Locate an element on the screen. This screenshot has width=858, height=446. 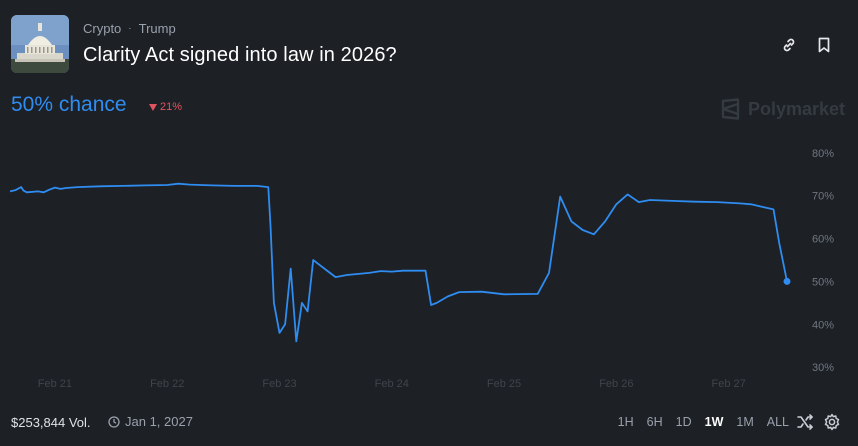
clock-icon is located at coordinates (114, 421).